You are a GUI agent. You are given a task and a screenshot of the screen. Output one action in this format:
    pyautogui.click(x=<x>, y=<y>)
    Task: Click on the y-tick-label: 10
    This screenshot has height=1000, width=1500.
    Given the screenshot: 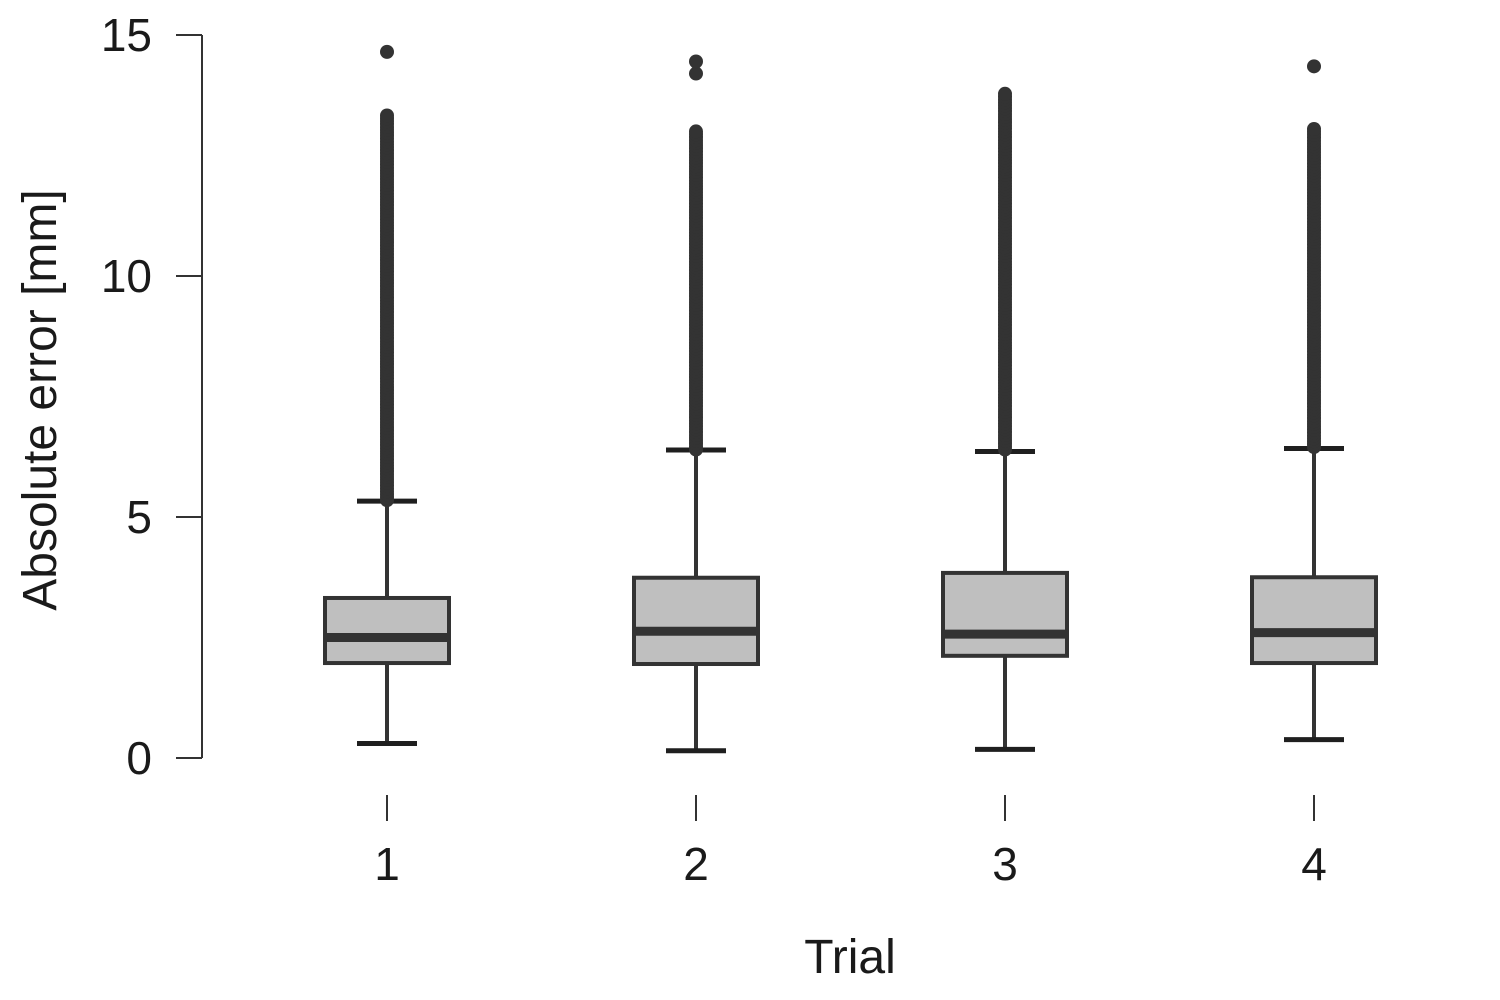 What is the action you would take?
    pyautogui.click(x=126, y=276)
    